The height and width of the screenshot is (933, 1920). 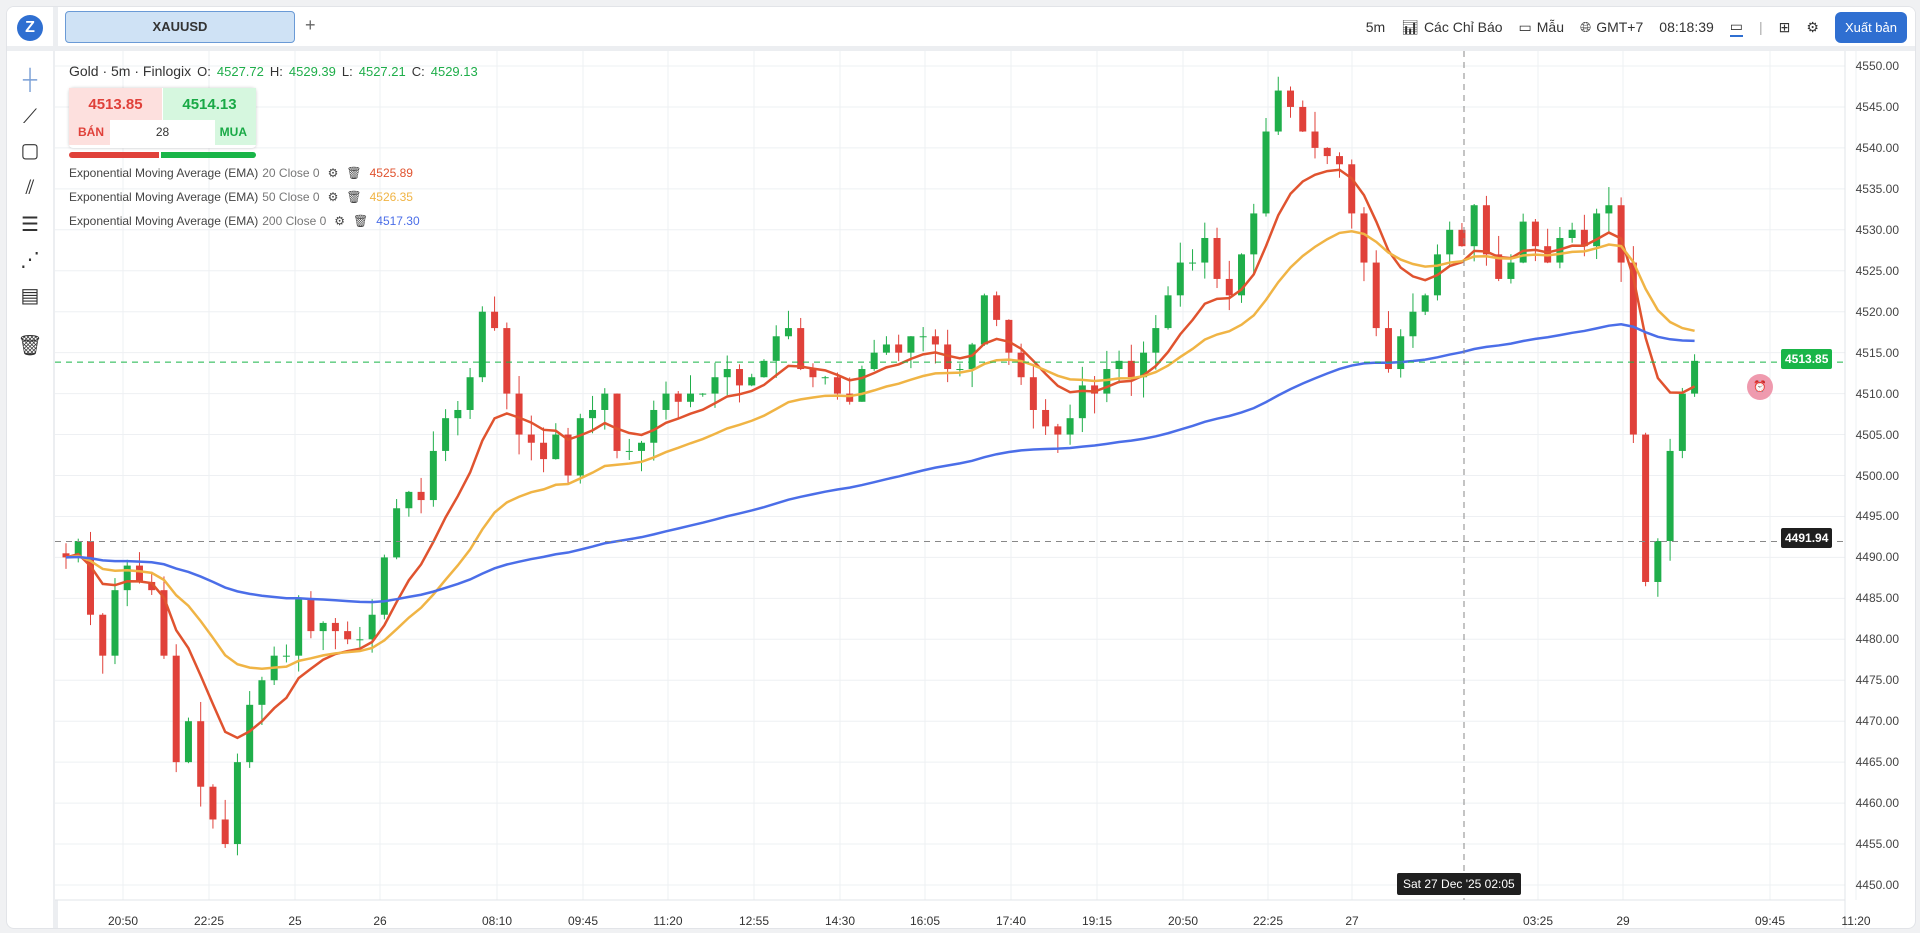 What do you see at coordinates (1807, 538) in the screenshot?
I see `crosshair-price-label: 4491.94` at bounding box center [1807, 538].